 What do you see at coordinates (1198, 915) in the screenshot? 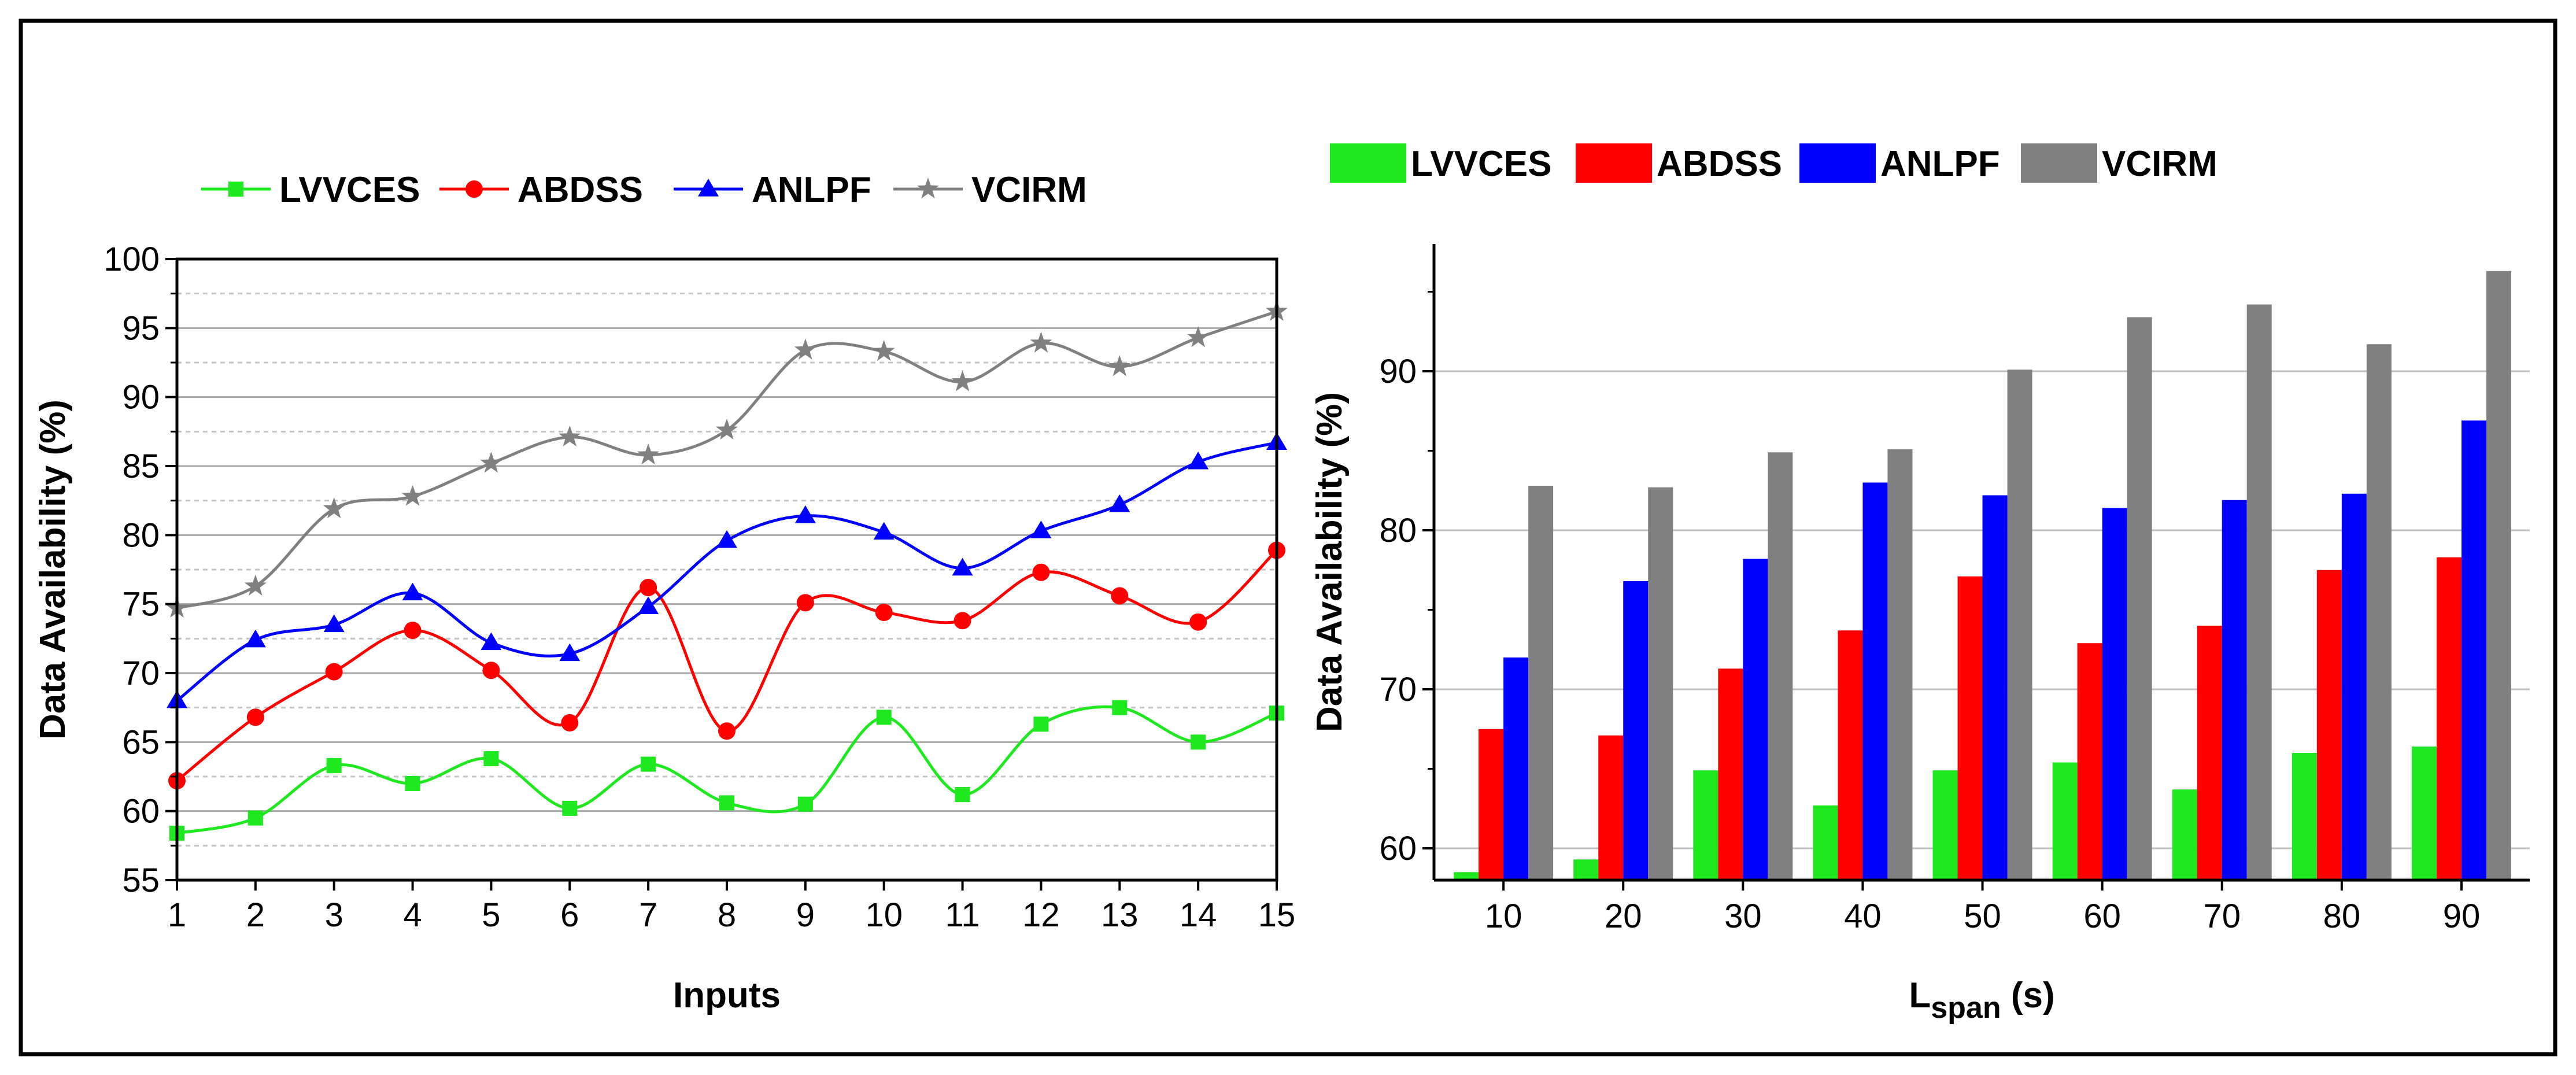
I see `x-tick-label: 14` at bounding box center [1198, 915].